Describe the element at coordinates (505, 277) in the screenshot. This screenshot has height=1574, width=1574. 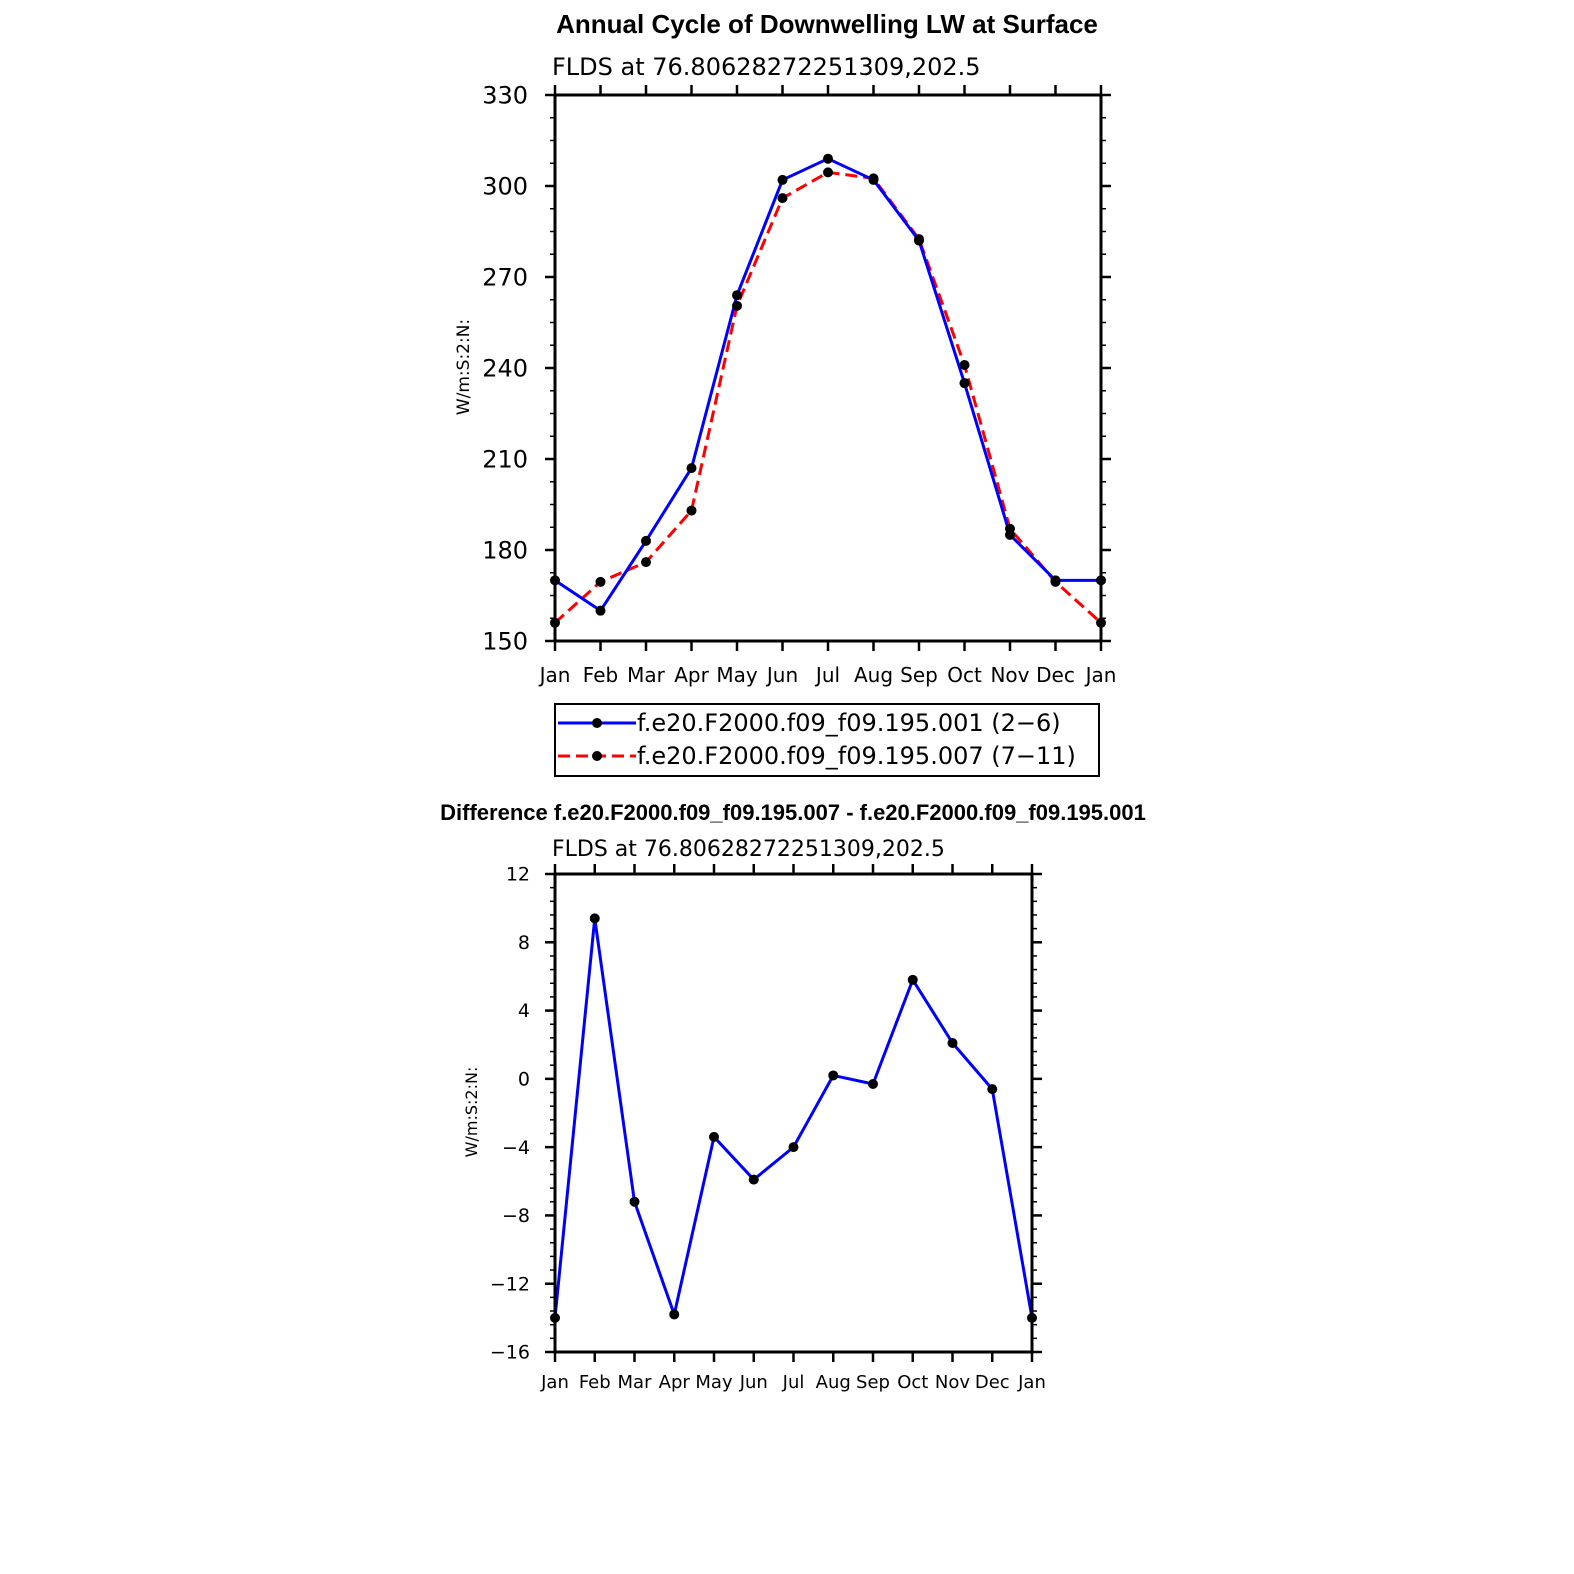
I see `y-tick-label: 270` at that location.